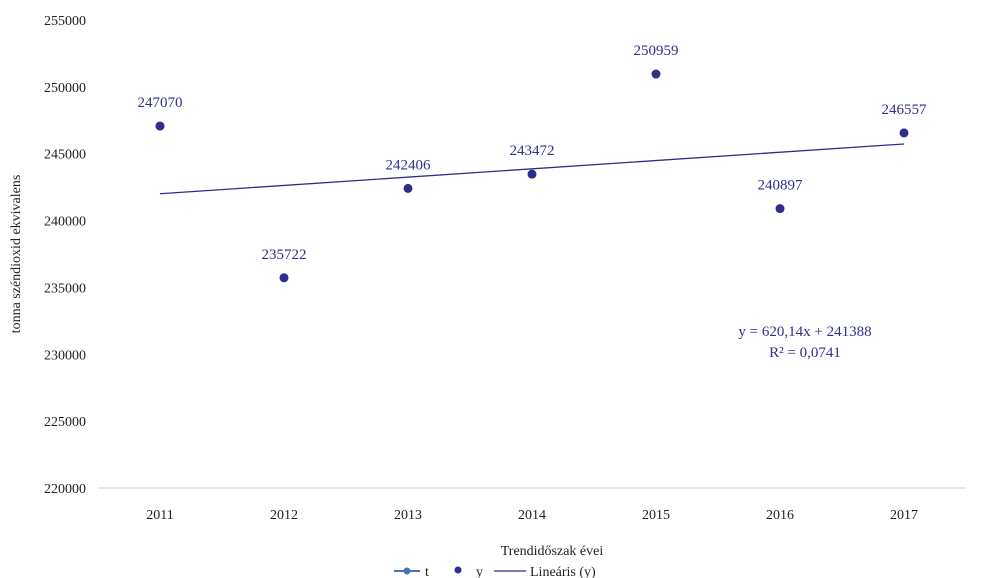 The image size is (987, 578). Describe the element at coordinates (160, 103) in the screenshot. I see `data-label: 247070` at that location.